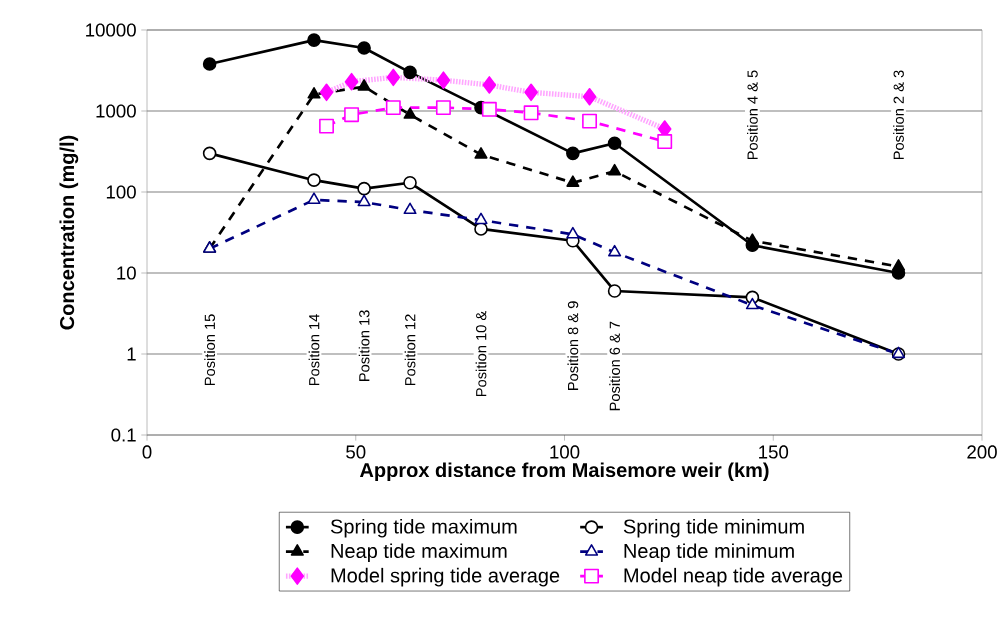 The width and height of the screenshot is (1006, 622). Describe the element at coordinates (565, 452) in the screenshot. I see `x-tick-label: 100` at that location.